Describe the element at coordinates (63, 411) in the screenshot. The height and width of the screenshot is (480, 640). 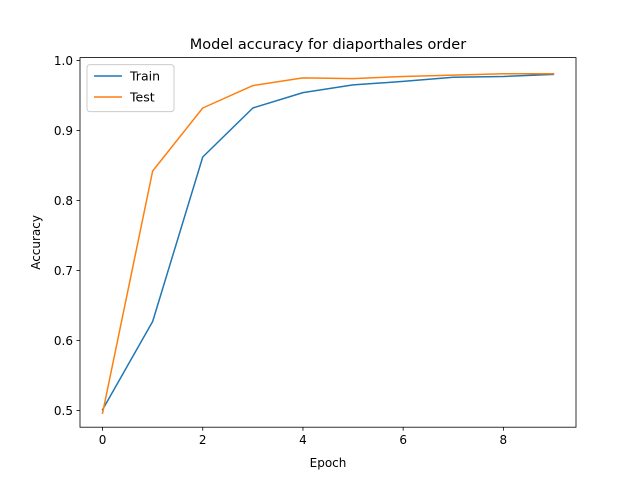
I see `y-tick-label: 0.5` at that location.